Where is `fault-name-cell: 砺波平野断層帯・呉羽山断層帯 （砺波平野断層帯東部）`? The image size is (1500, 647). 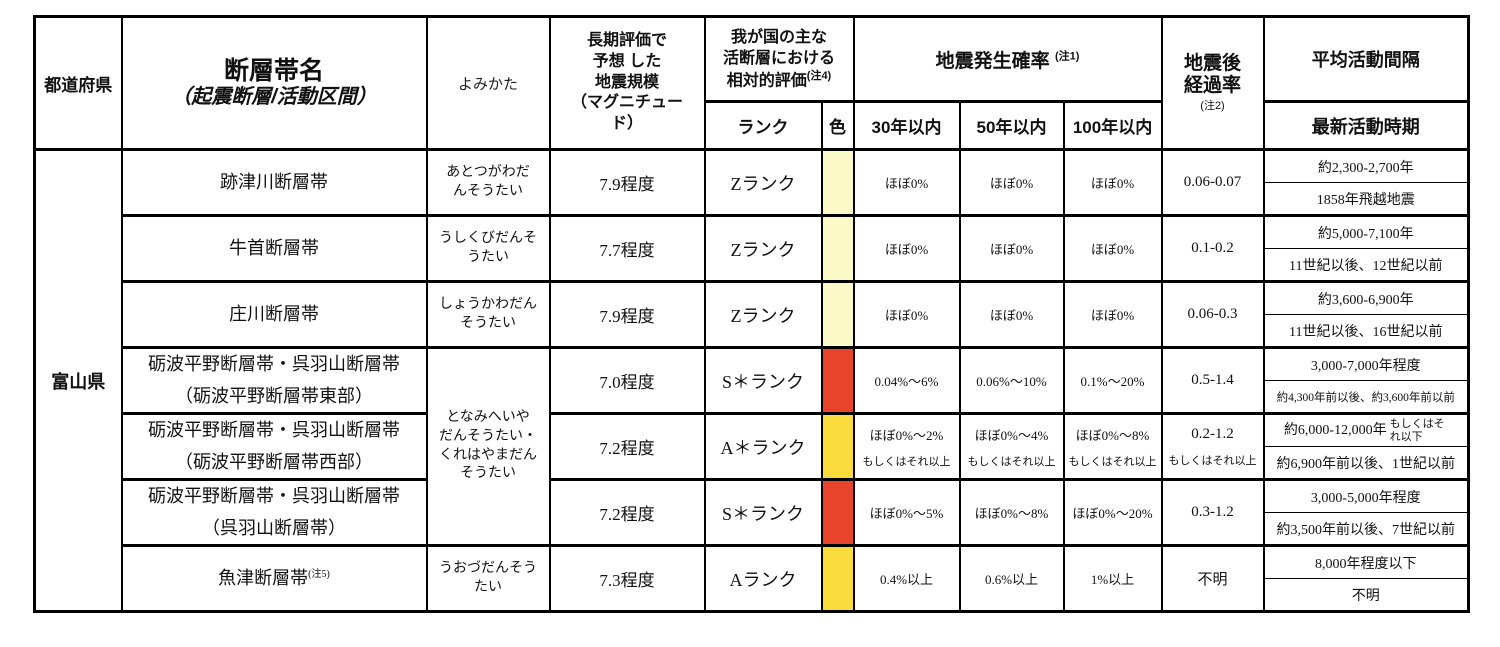 fault-name-cell: 砺波平野断層帯・呉羽山断層帯 （砺波平野断層帯東部） is located at coordinates (274, 380).